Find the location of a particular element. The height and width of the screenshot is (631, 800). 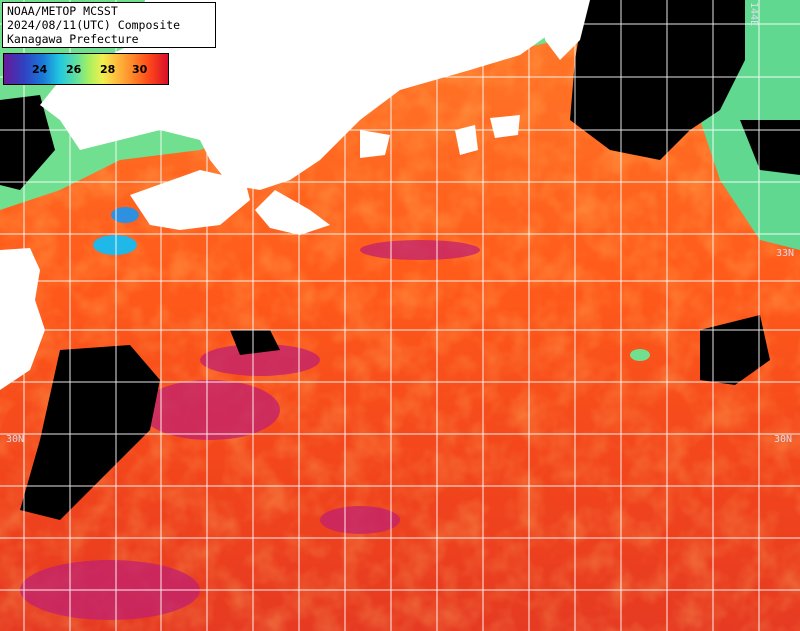

legend-tick-28: 28 is located at coordinates (108, 69).